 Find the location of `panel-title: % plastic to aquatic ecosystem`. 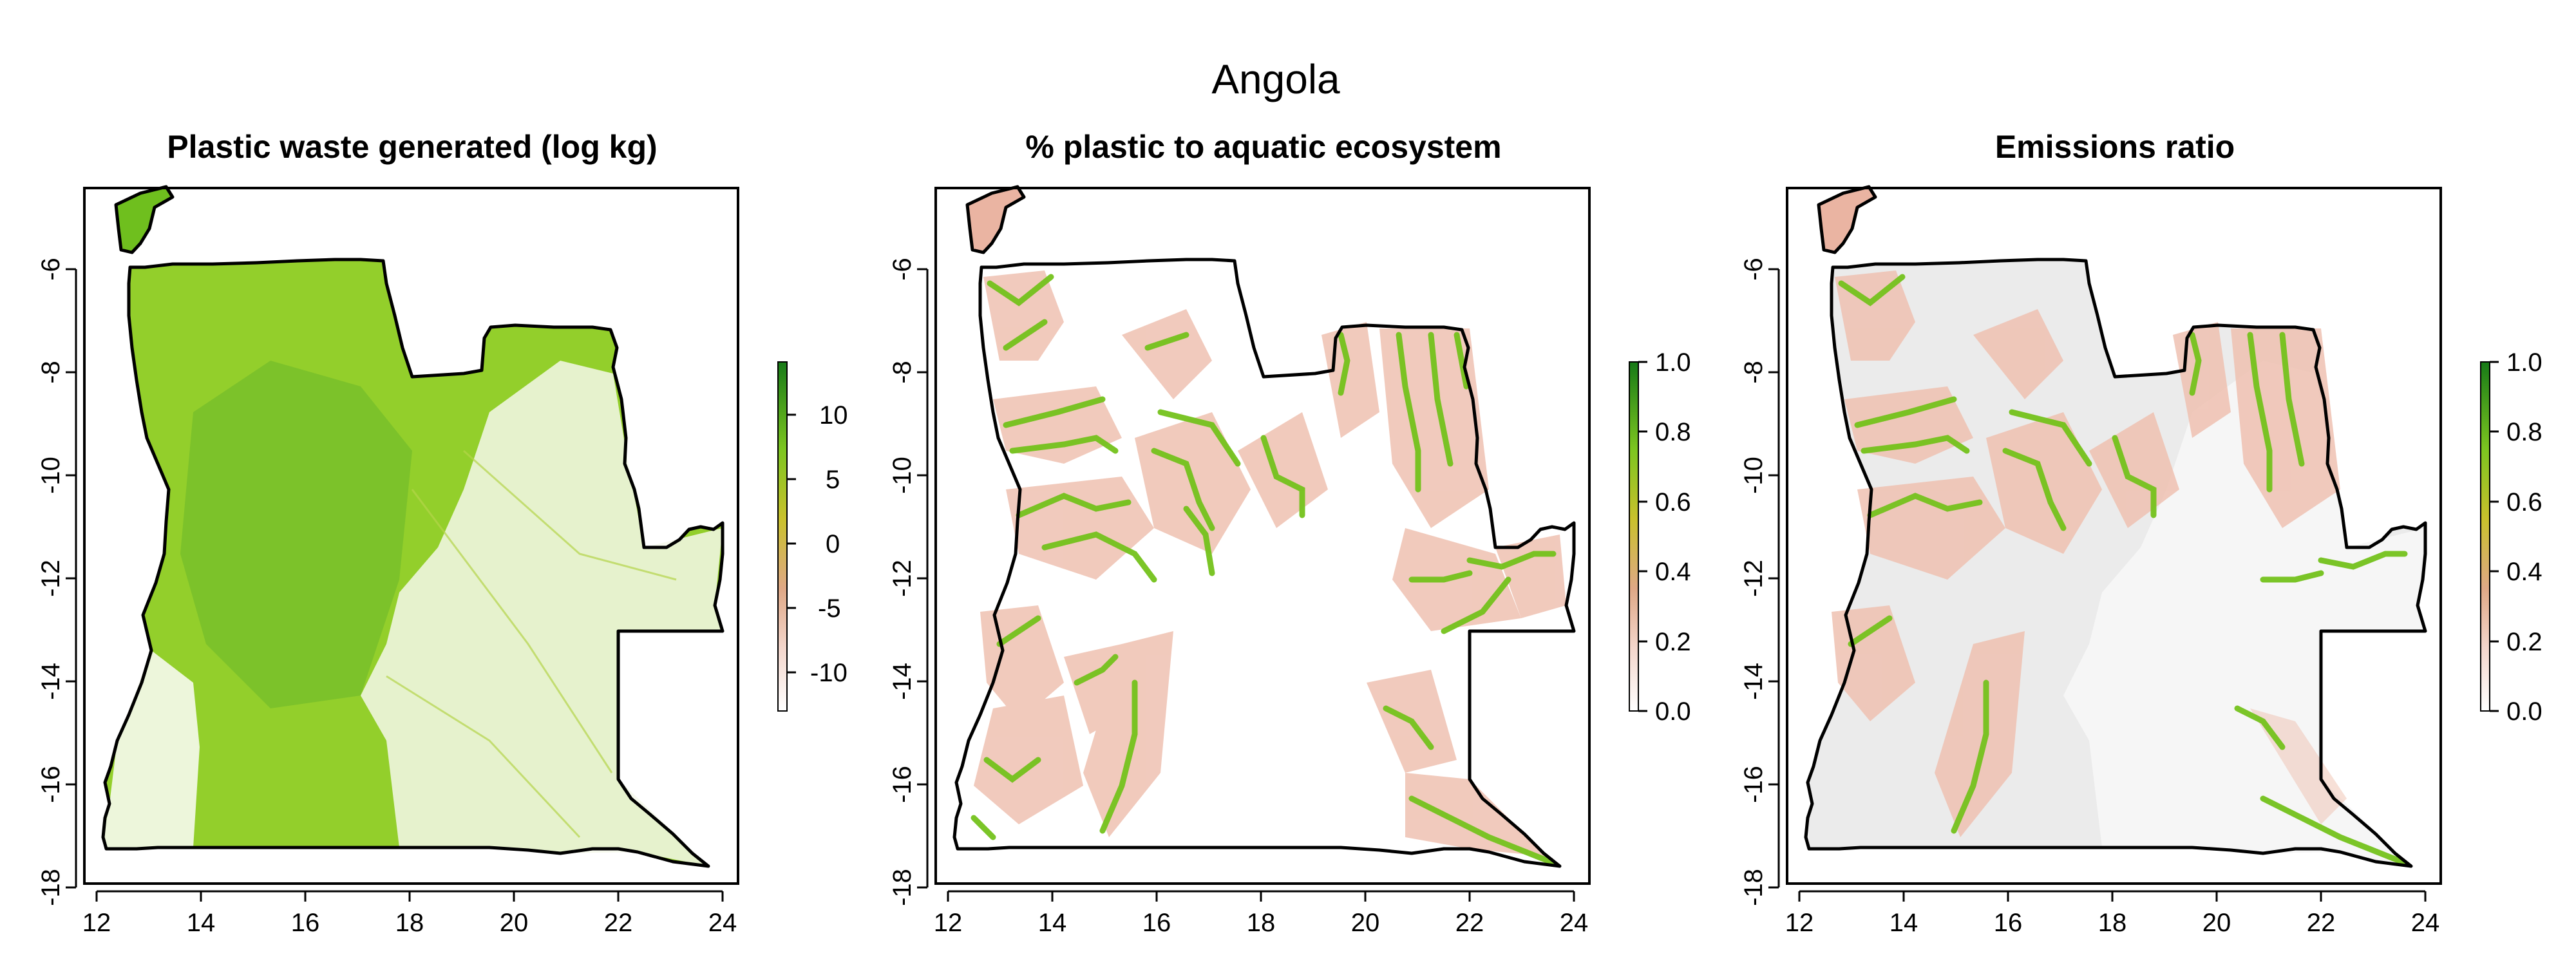

panel-title: % plastic to aquatic ecosystem is located at coordinates (1263, 147).